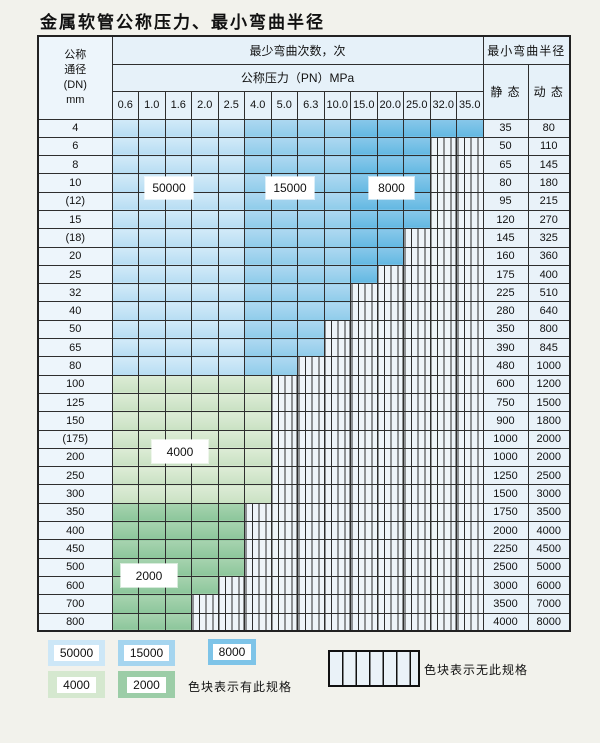 This screenshot has width=600, height=743. What do you see at coordinates (75, 402) in the screenshot?
I see `dn-cell: 125` at bounding box center [75, 402].